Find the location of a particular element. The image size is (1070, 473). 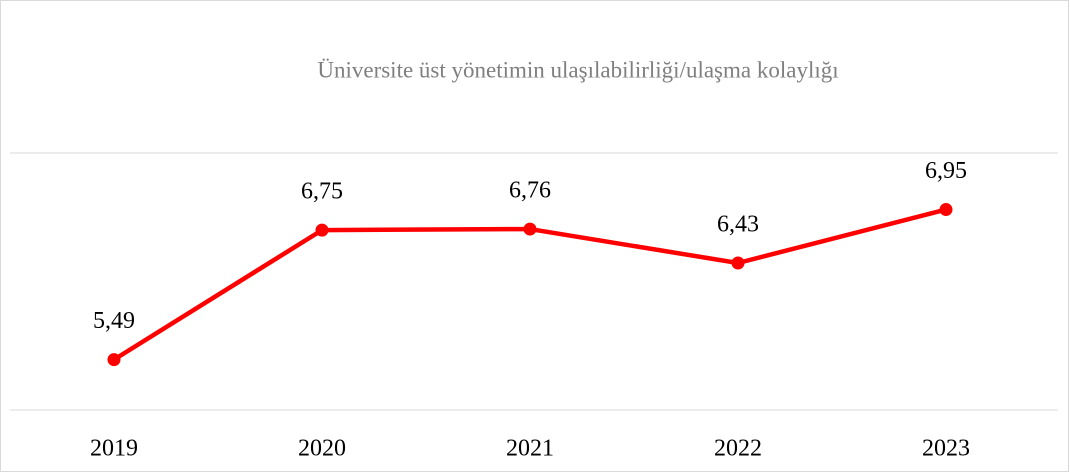

data-label: 5,49 is located at coordinates (114, 321).